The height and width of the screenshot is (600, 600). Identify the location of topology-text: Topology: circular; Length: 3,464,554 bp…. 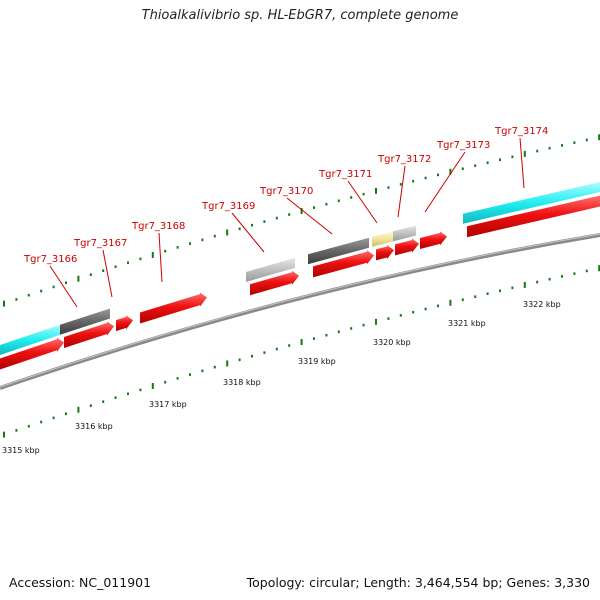
(418, 582).